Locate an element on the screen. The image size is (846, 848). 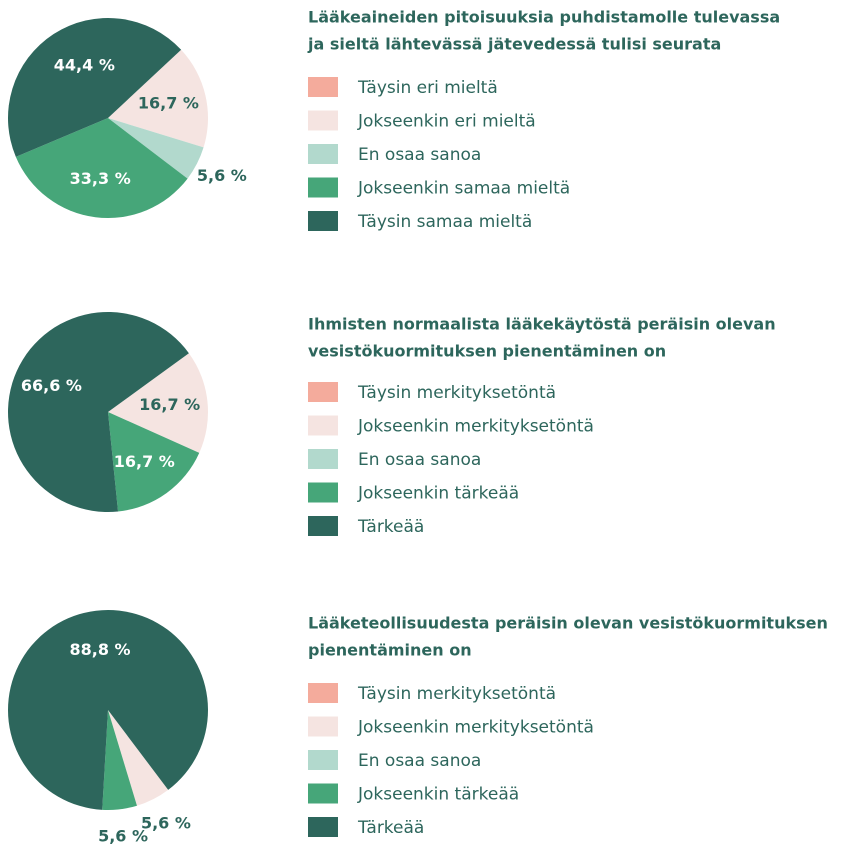
slice-label: 88,8 % is located at coordinates (99, 649).